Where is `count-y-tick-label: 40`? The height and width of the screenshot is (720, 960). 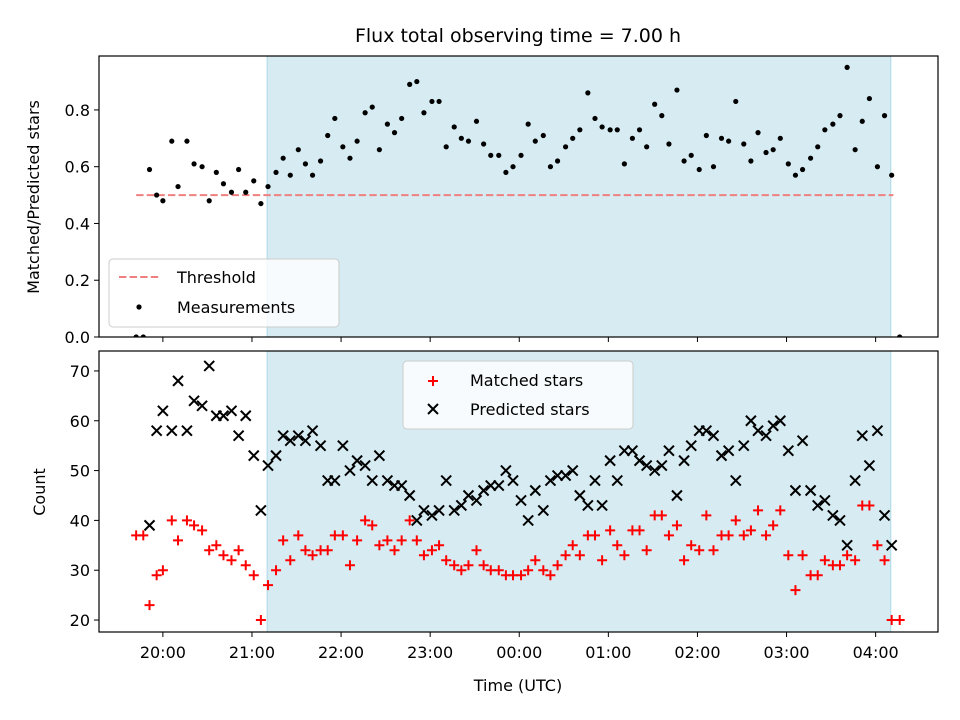
count-y-tick-label: 40 is located at coordinates (80, 520).